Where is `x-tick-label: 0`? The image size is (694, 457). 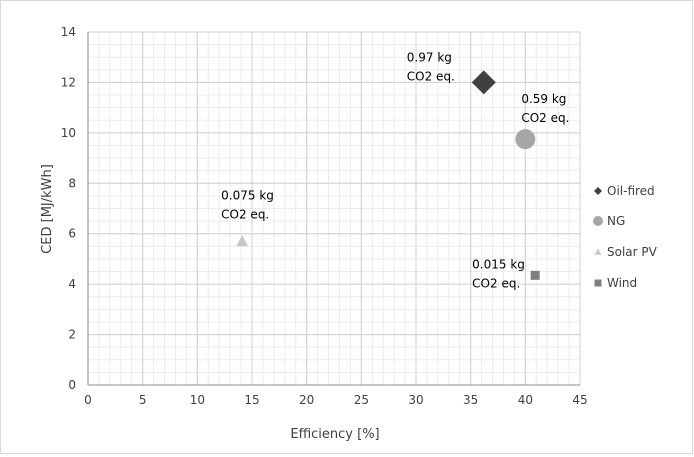 x-tick-label: 0 is located at coordinates (88, 400).